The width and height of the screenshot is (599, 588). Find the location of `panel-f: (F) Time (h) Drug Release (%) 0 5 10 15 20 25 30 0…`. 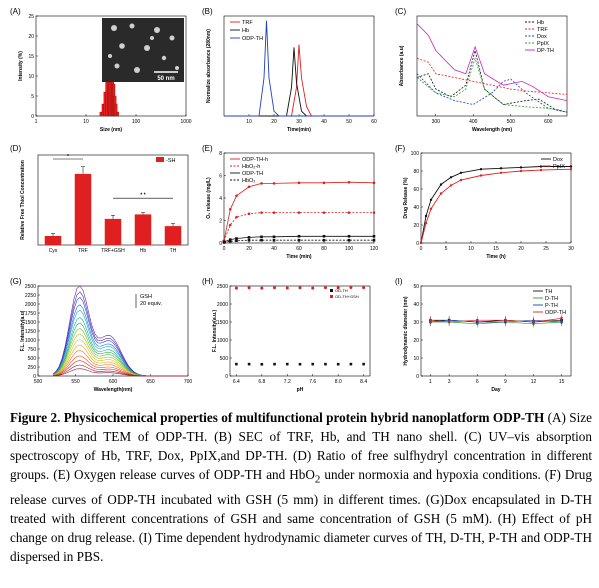

panel-f: (F) Time (h) Drug Release (%) 0 5 10 15 20 25 30 0… is located at coordinates (493, 208).